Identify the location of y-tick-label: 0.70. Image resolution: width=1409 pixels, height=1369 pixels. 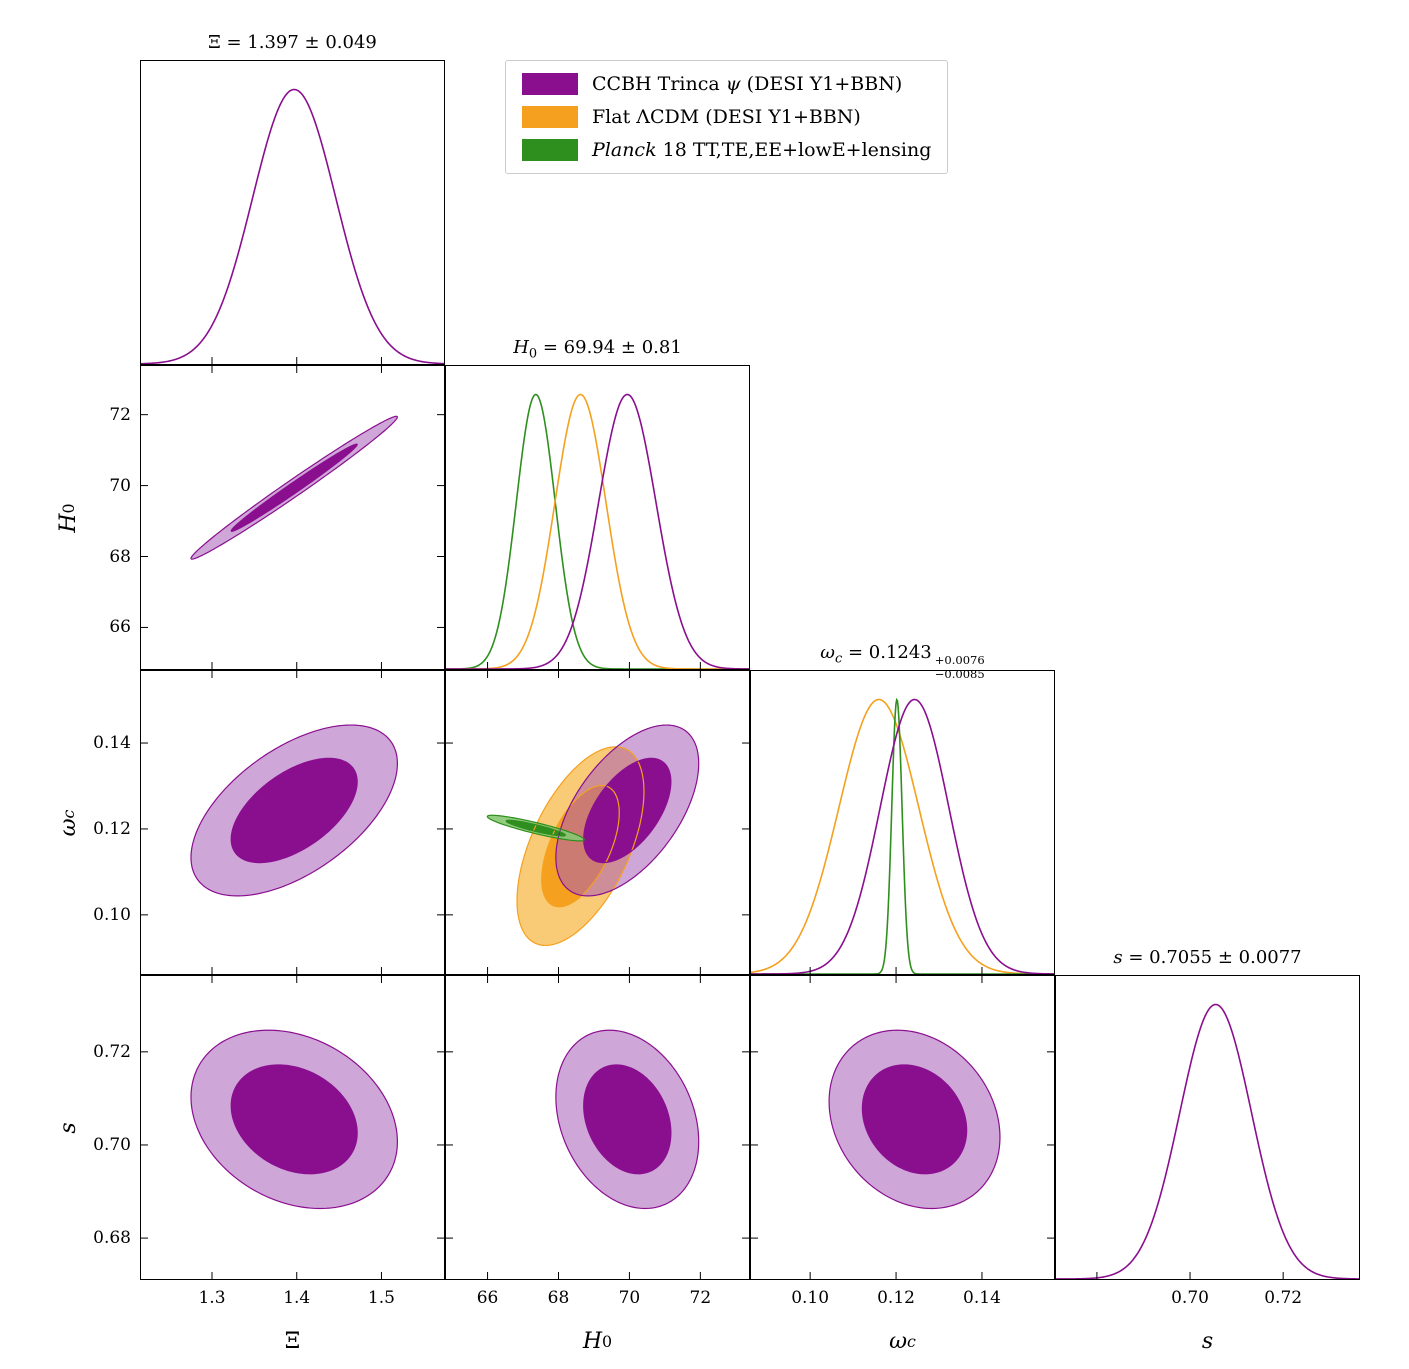
(112, 1144).